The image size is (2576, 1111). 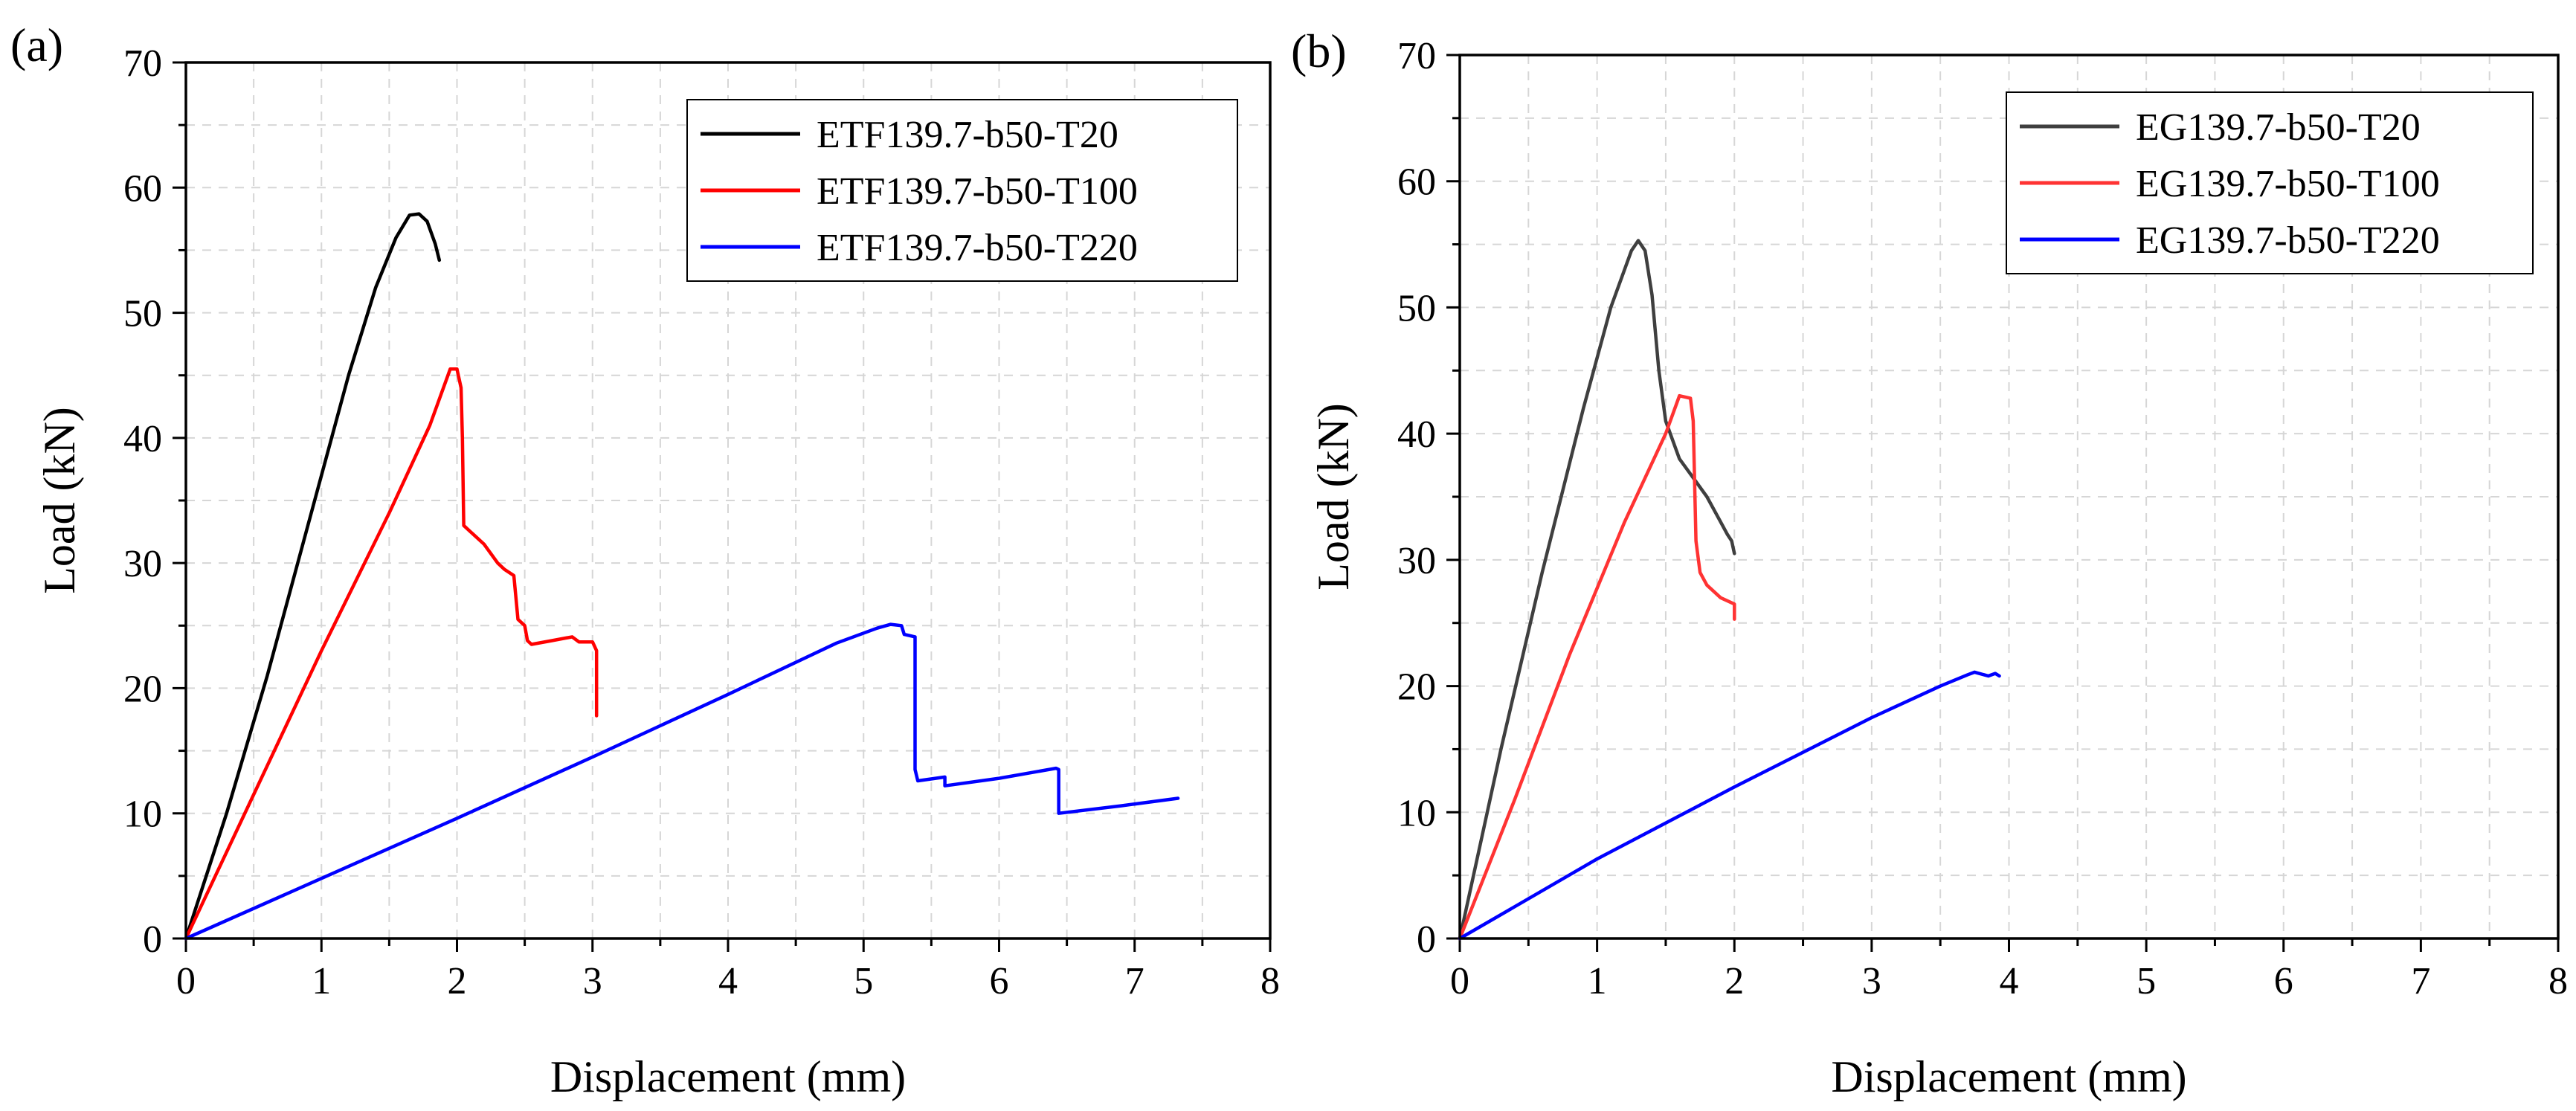 What do you see at coordinates (313, 577) in the screenshot?
I see `series-line-etf139-7-b50-t20` at bounding box center [313, 577].